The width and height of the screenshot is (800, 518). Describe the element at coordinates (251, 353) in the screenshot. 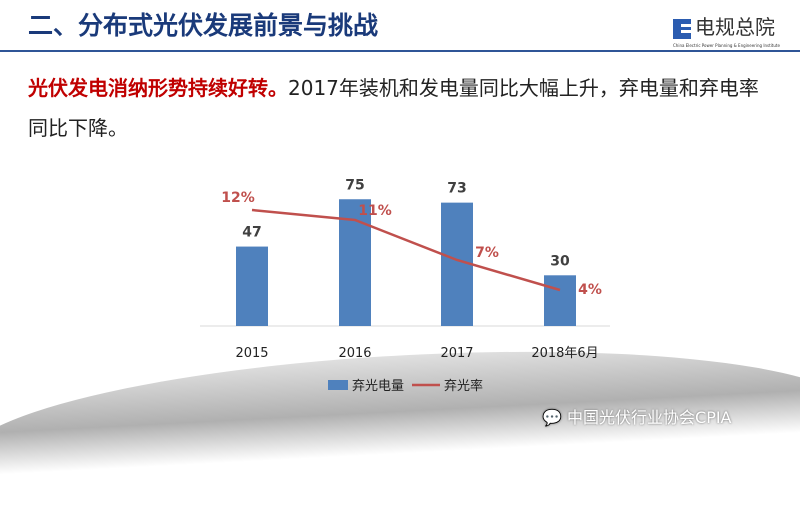

I see `x-tick-label: 2015` at that location.